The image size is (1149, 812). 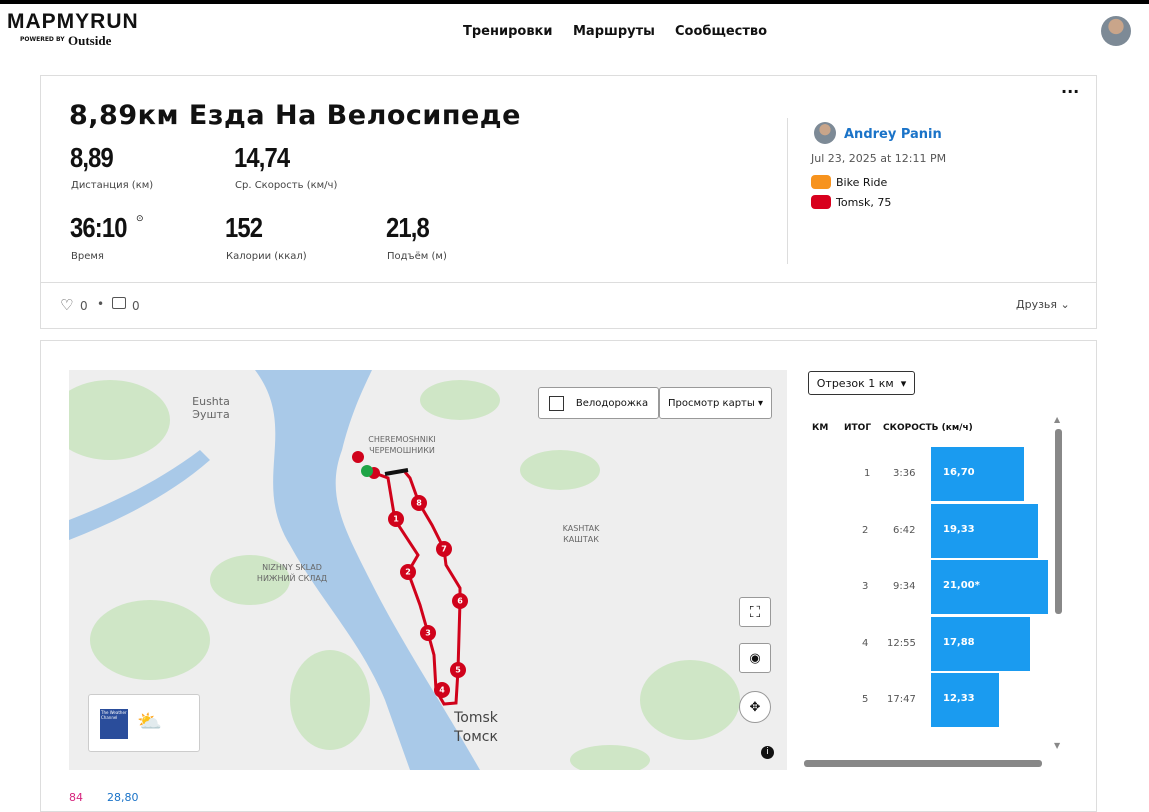 What do you see at coordinates (755, 612) in the screenshot?
I see `fullscreen-button: ⛶` at bounding box center [755, 612].